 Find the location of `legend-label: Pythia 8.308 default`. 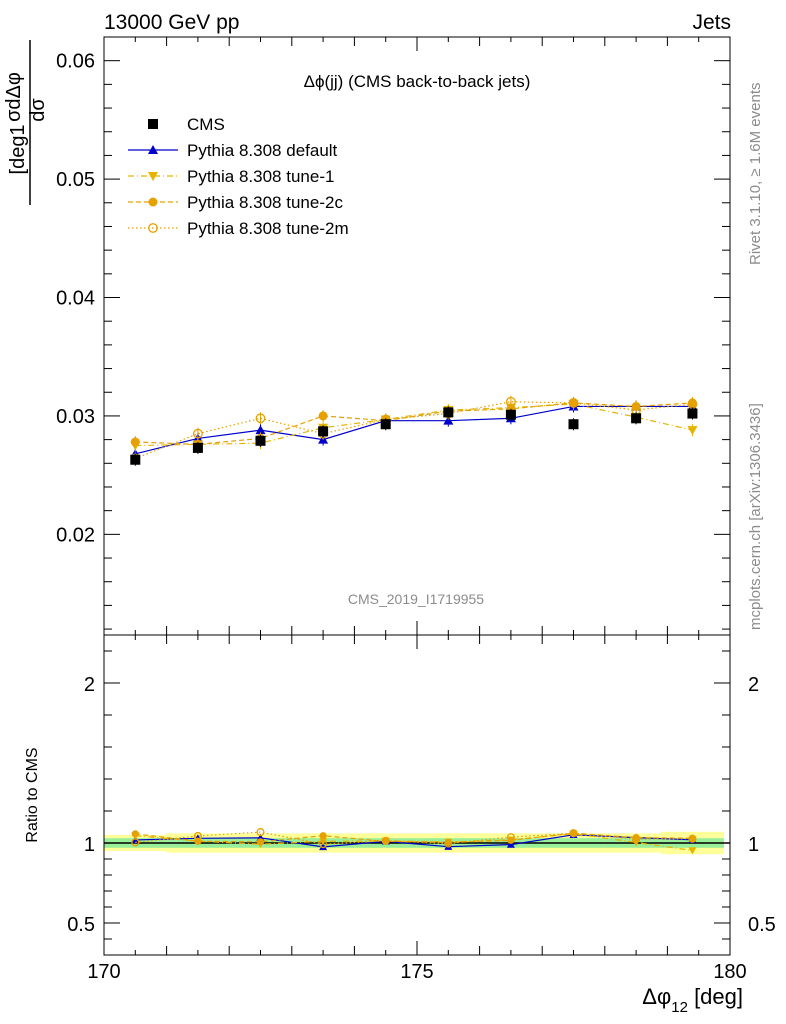

legend-label: Pythia 8.308 default is located at coordinates (262, 150).